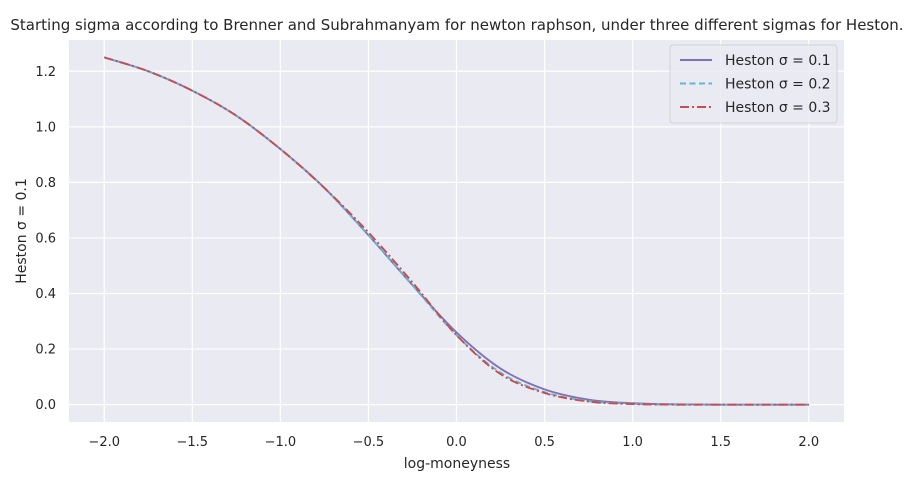 This screenshot has width=909, height=479. Describe the element at coordinates (45, 127) in the screenshot. I see `y-tick-label: 1.0` at that location.